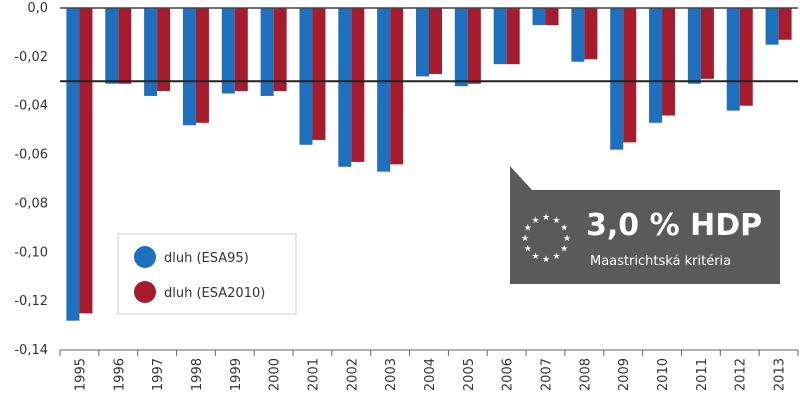 This screenshot has height=408, width=800. What do you see at coordinates (151, 52) in the screenshot?
I see `bar-esa95-1997` at bounding box center [151, 52].